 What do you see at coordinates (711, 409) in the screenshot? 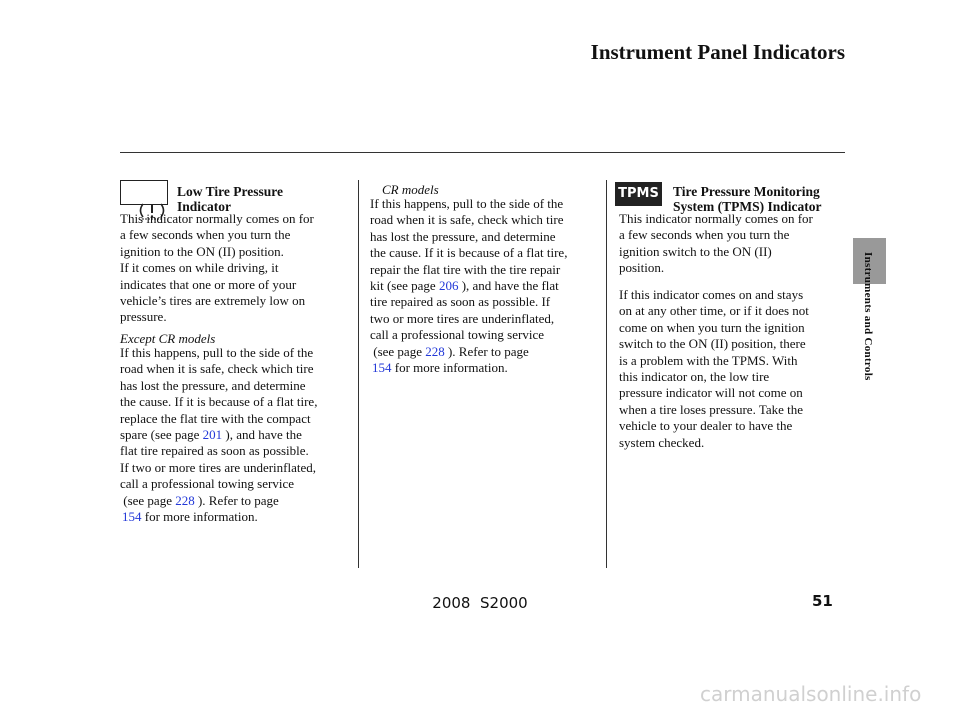
I see `text-line: when a tire loses pressure. Take the` at bounding box center [711, 409].